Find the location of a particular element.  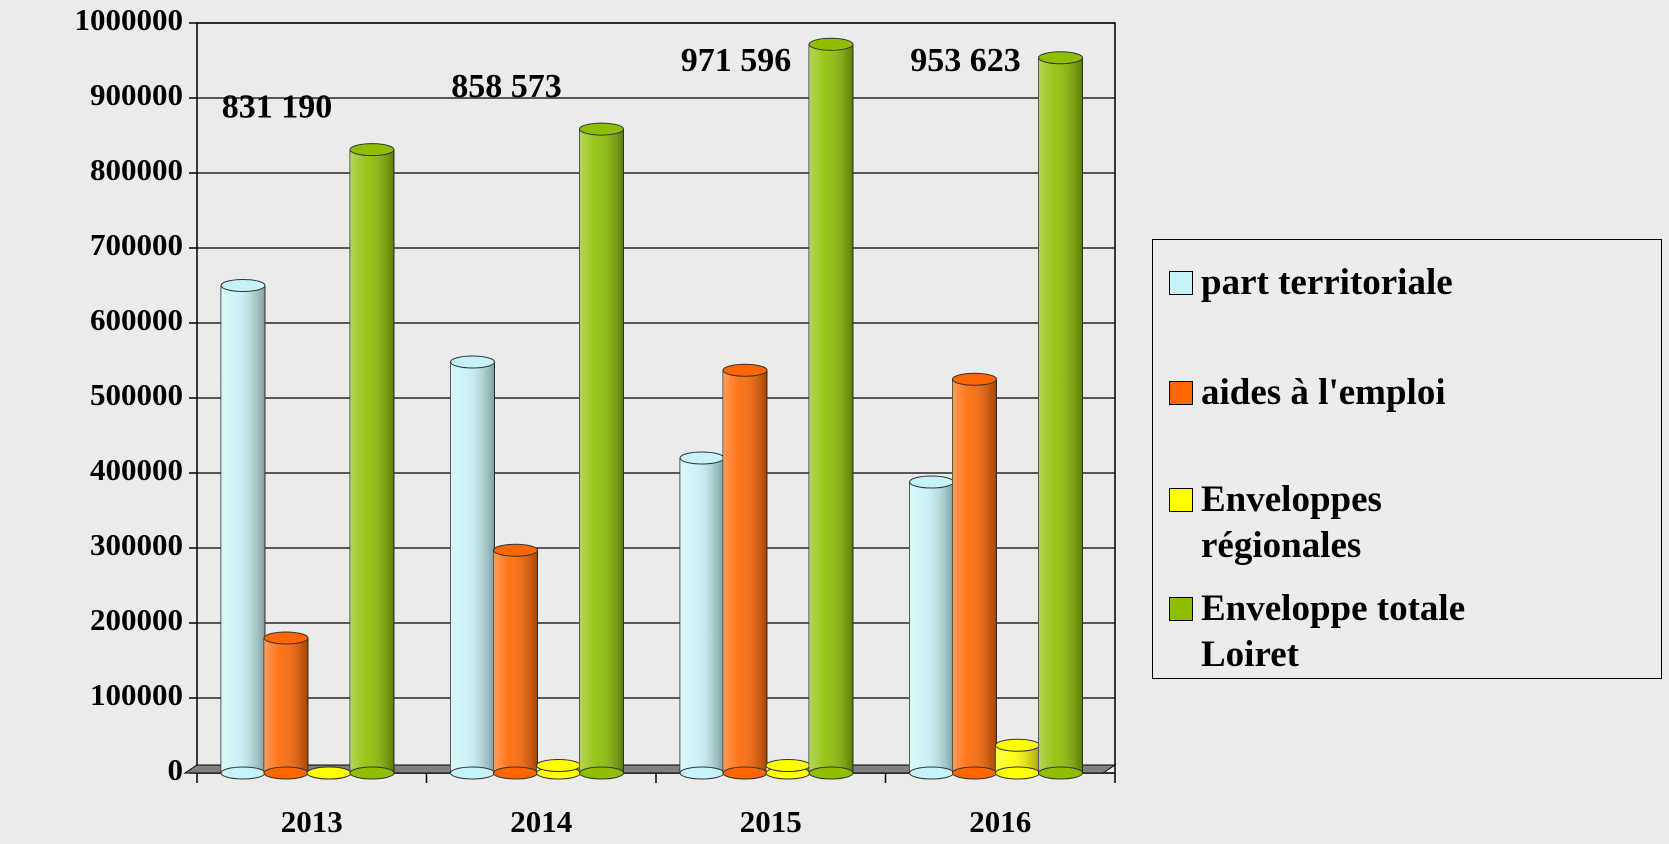

y-tick-label: 400000 is located at coordinates (136, 469).